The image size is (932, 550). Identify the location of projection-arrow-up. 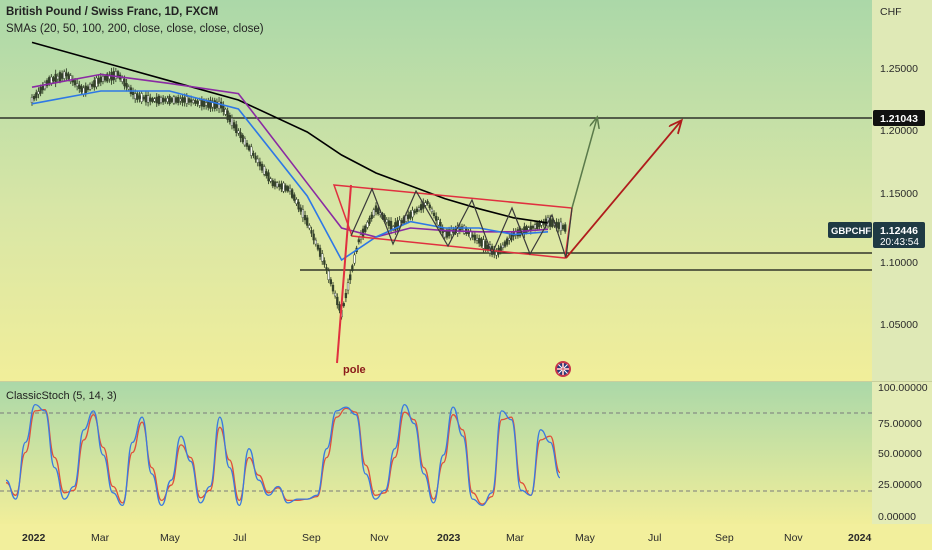
(584, 163).